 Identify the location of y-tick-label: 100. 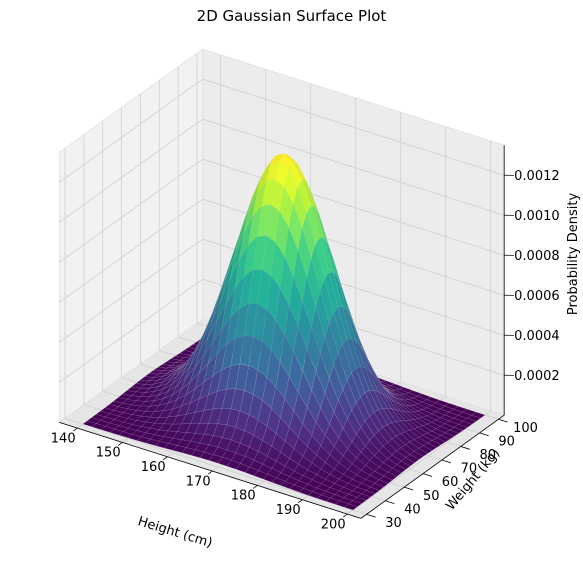
(525, 428).